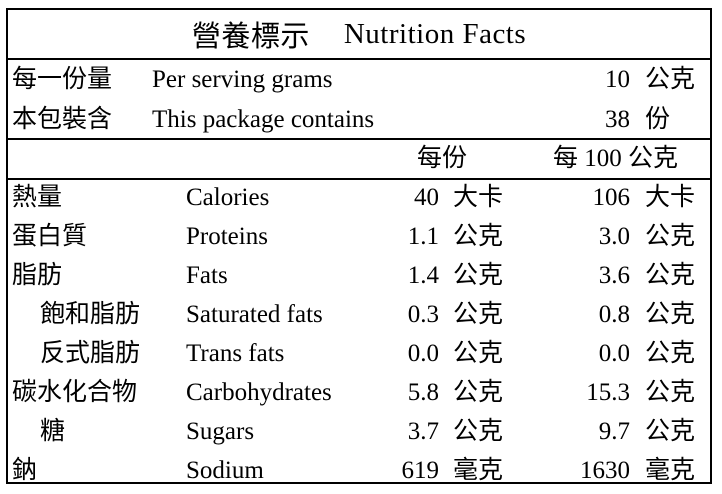 The image size is (722, 494). I want to click on column-header-per-serving: 每份, so click(442, 158).